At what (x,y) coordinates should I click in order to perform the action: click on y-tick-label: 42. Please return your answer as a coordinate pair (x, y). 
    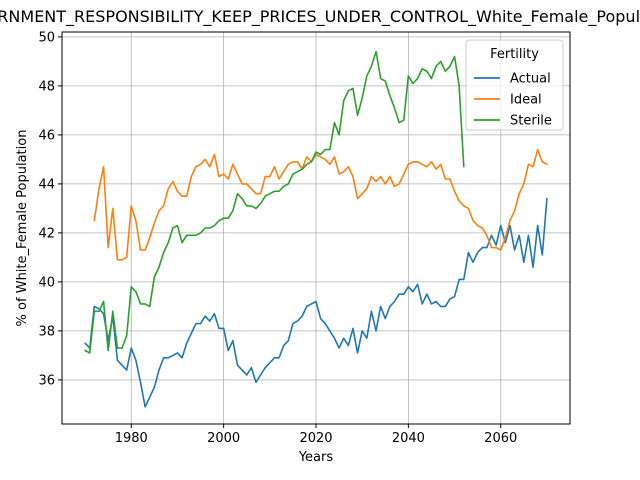
    Looking at the image, I should click on (46, 233).